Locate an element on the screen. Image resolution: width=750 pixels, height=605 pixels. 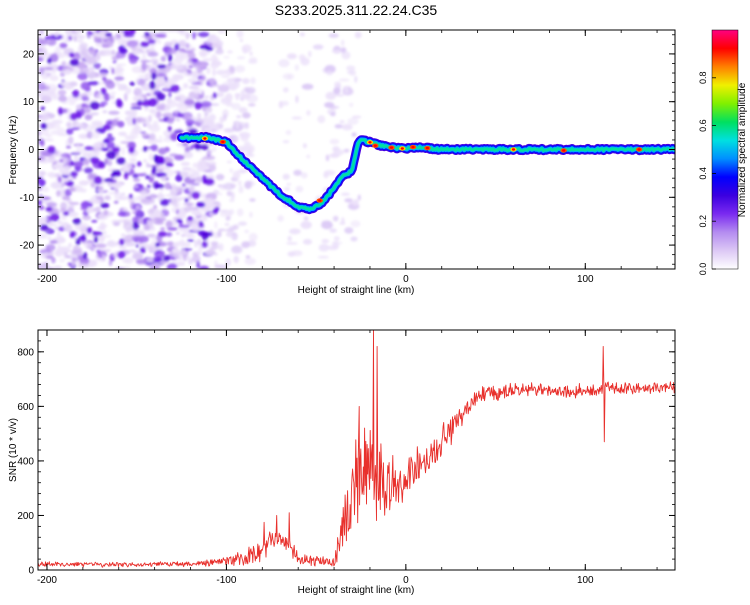
colorbar-tick-label: 0.0 is located at coordinates (703, 269).